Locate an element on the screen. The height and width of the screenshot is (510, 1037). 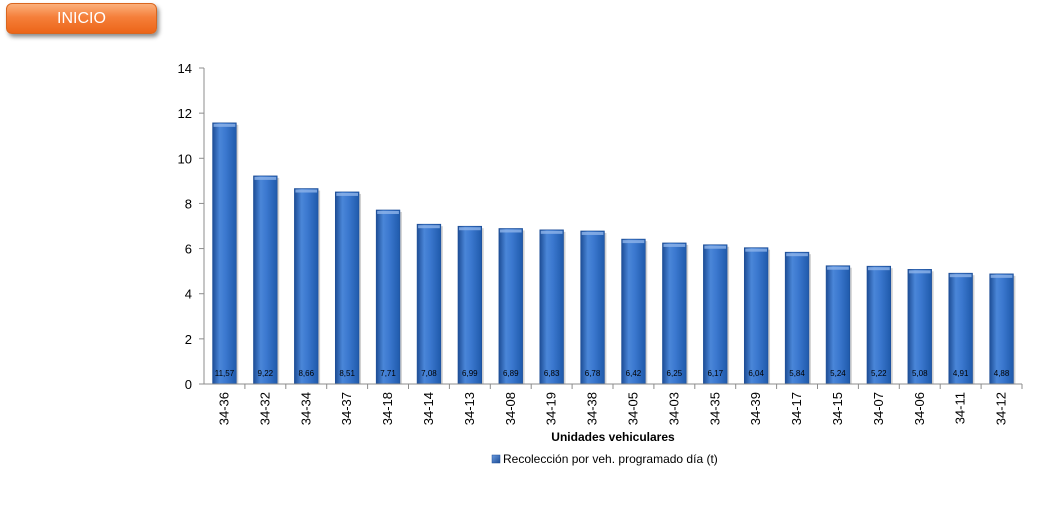
x-tick-label: 34-08 is located at coordinates (510, 408).